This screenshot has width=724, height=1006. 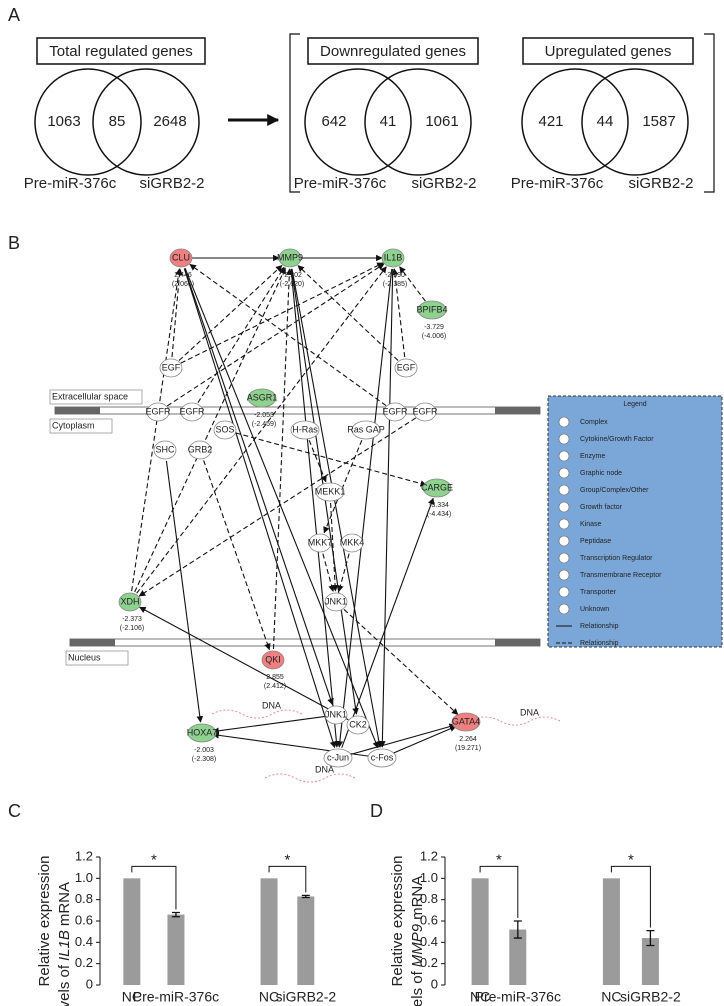 What do you see at coordinates (340, 183) in the screenshot?
I see `venn-label: Pre-miR-376c` at bounding box center [340, 183].